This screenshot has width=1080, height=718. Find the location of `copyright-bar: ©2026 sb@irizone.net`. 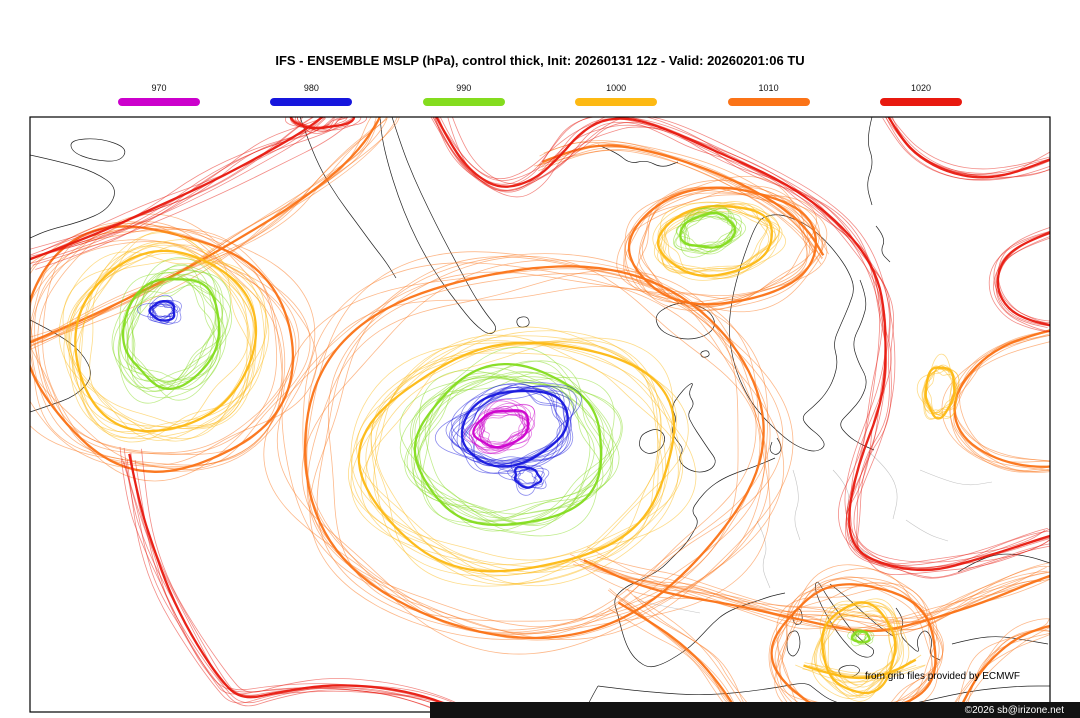

copyright-bar: ©2026 sb@irizone.net is located at coordinates (755, 710).